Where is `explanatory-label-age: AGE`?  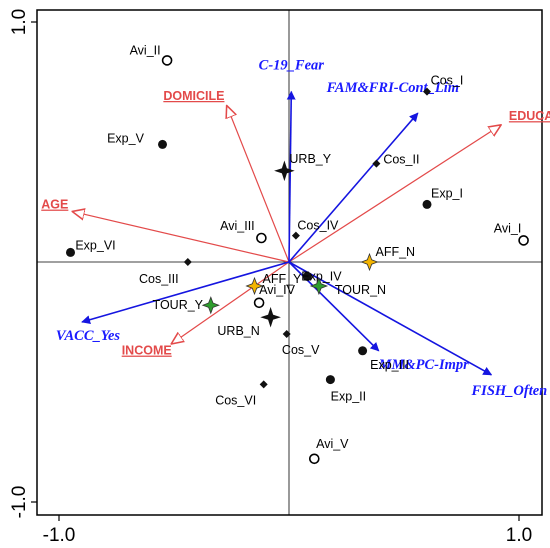 explanatory-label-age: AGE is located at coordinates (54, 205).